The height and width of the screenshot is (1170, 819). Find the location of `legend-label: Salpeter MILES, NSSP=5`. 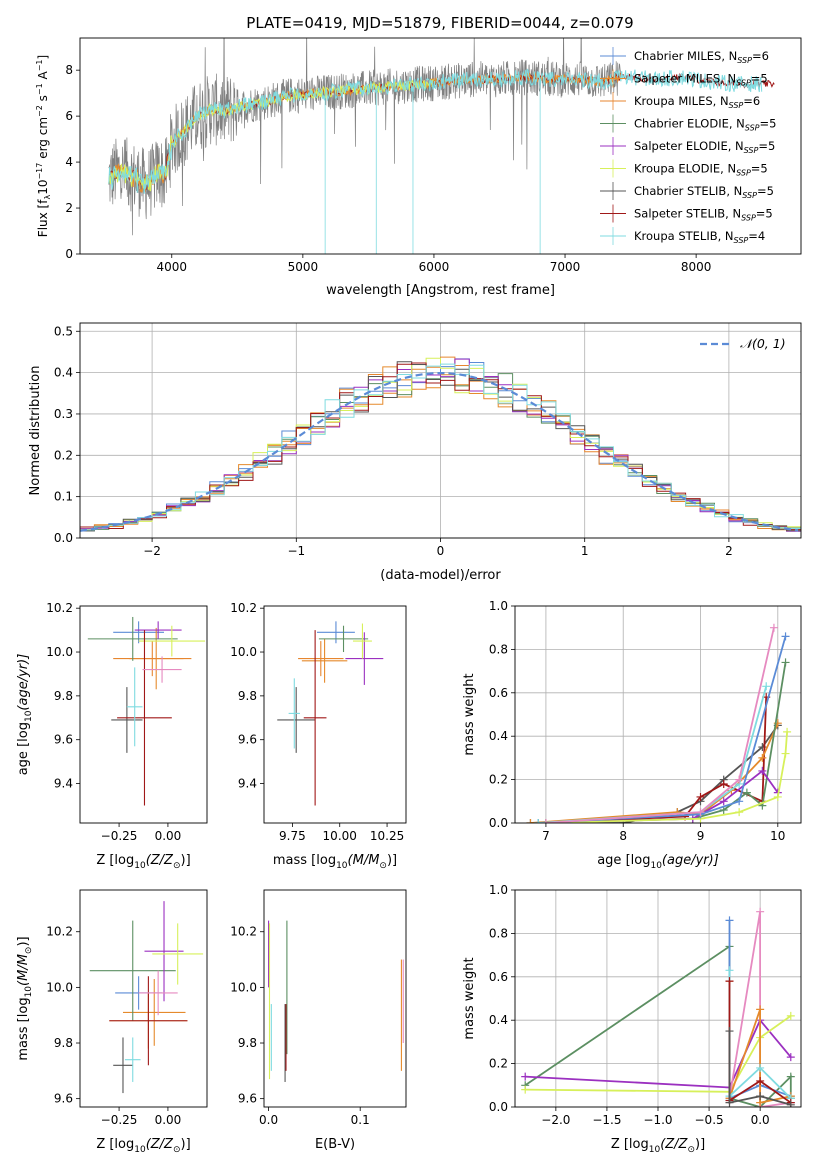

legend-label: Salpeter MILES, NSSP=5 is located at coordinates (701, 80).